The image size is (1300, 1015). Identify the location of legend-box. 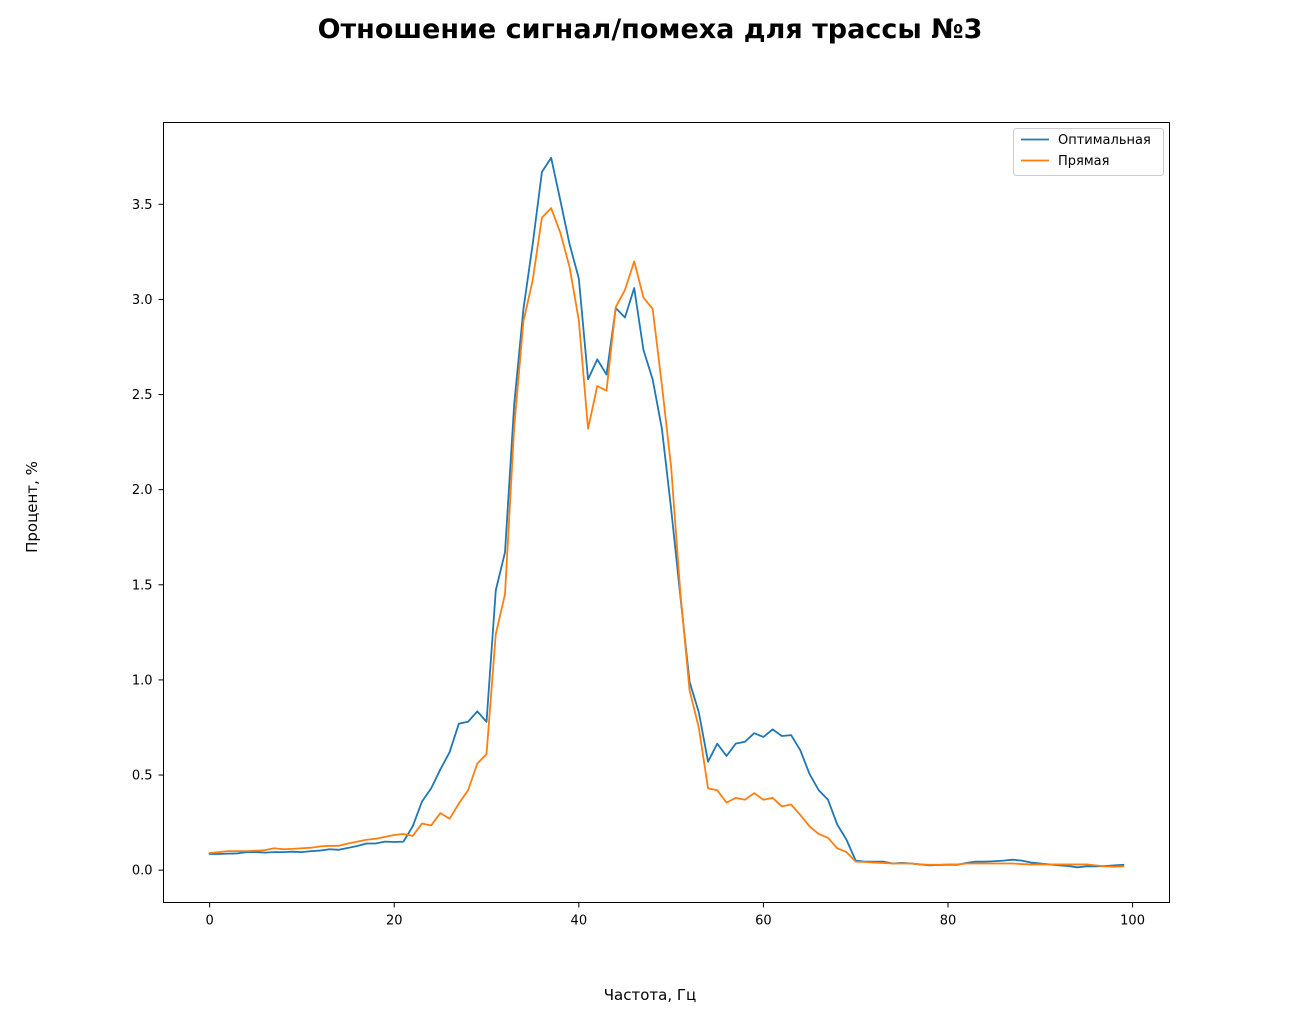
(1088, 152).